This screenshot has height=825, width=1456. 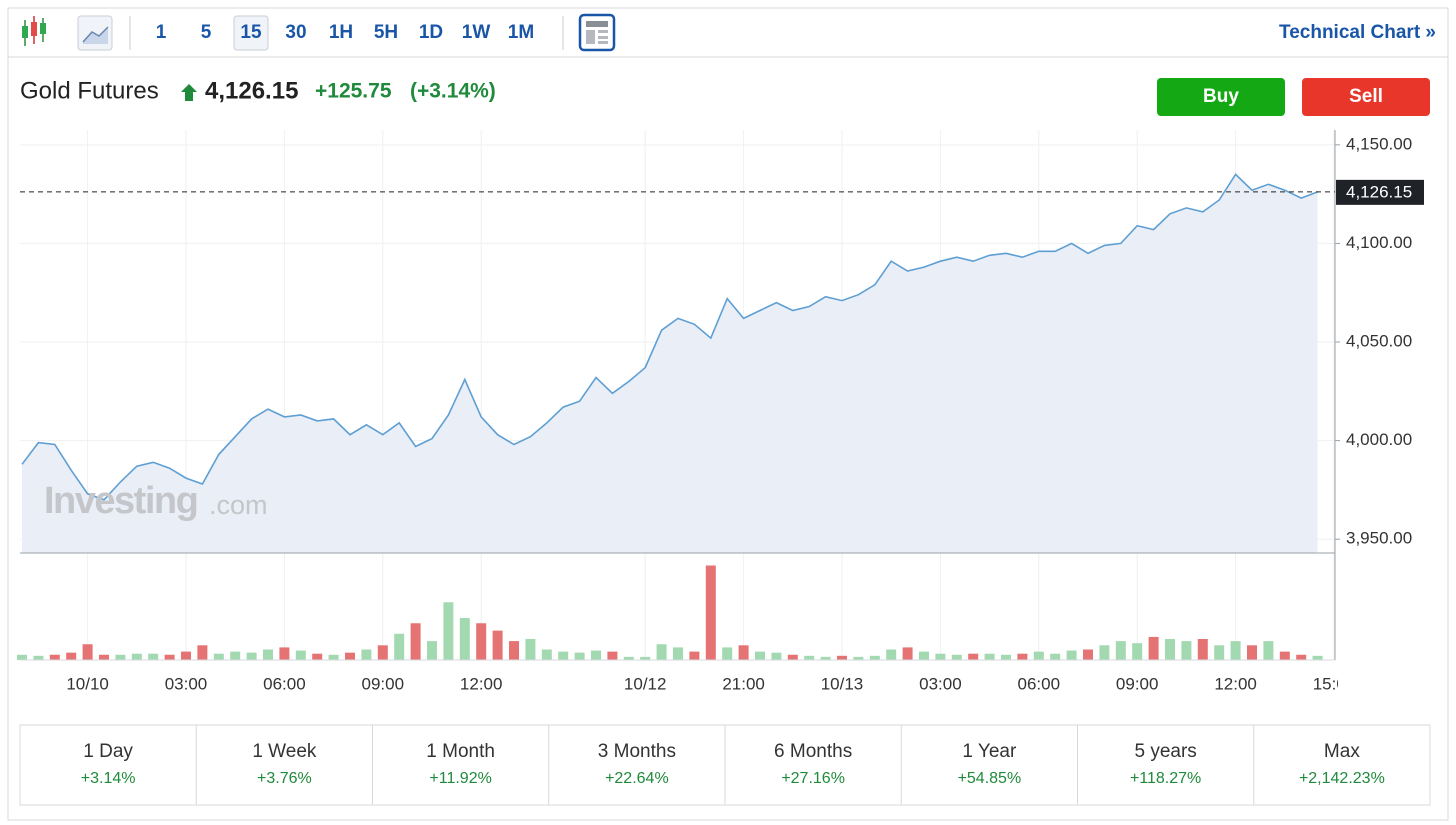 What do you see at coordinates (161, 32) in the screenshot?
I see `interval-button: 1` at bounding box center [161, 32].